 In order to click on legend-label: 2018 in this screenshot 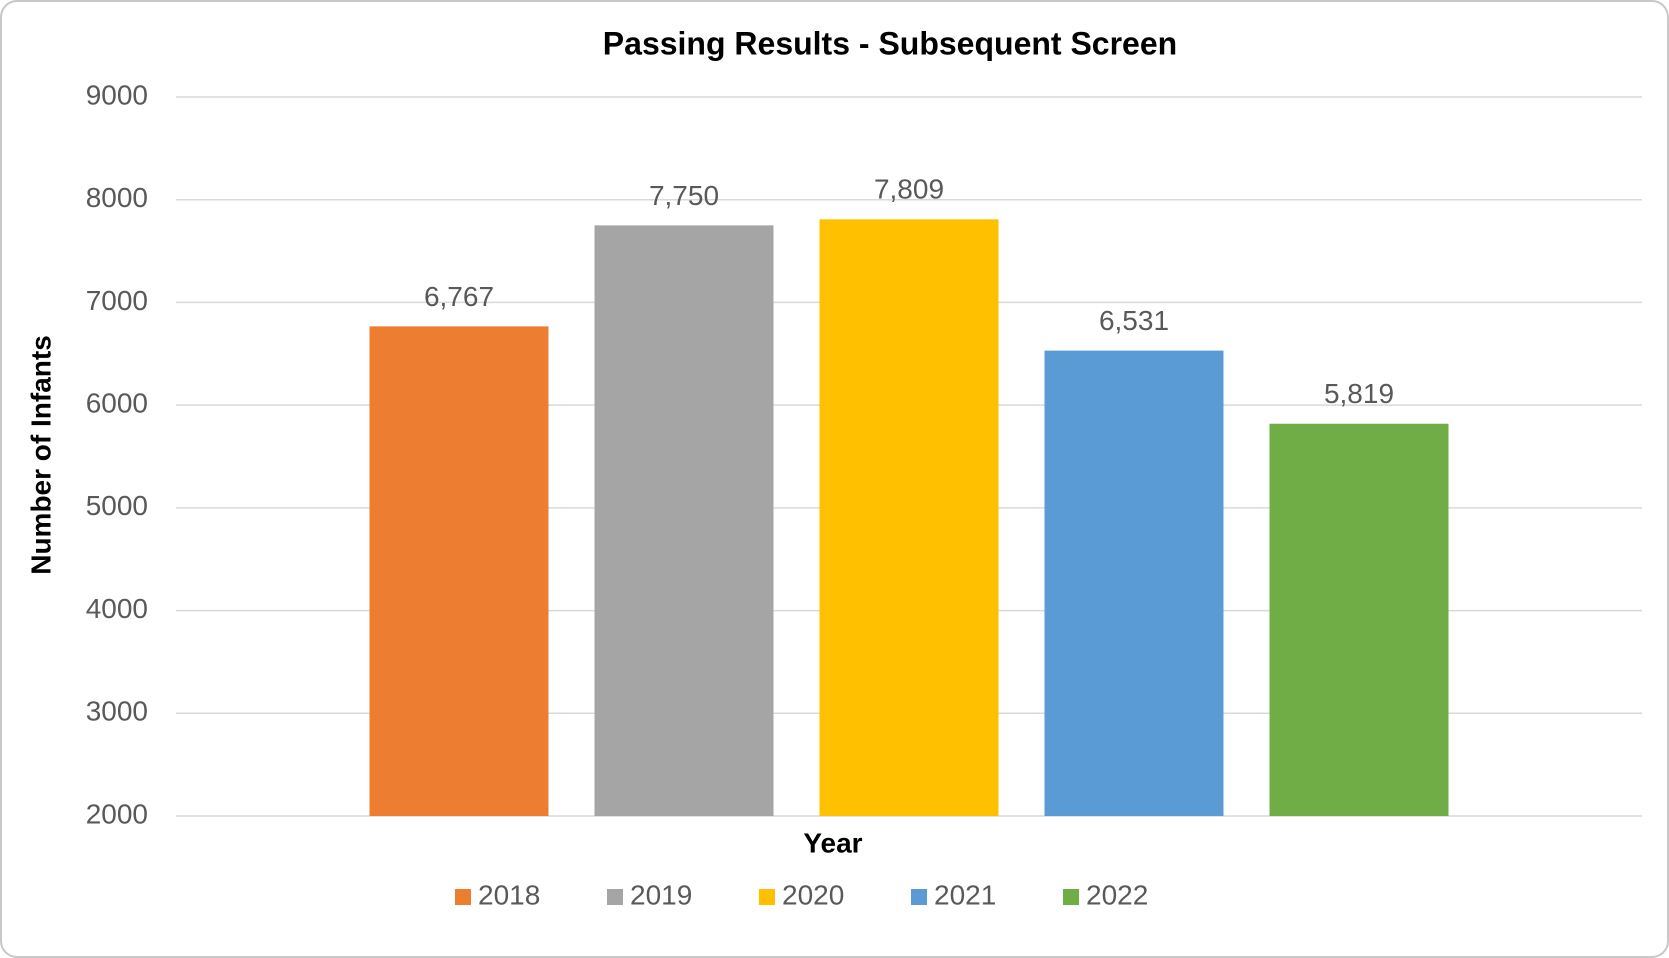, I will do `click(509, 894)`.